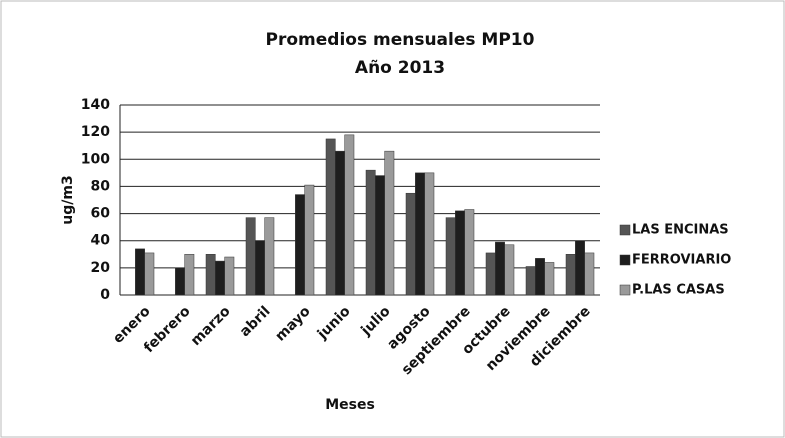  Describe the element at coordinates (400, 68) in the screenshot. I see `chart-subtitle: Año 2013` at that location.